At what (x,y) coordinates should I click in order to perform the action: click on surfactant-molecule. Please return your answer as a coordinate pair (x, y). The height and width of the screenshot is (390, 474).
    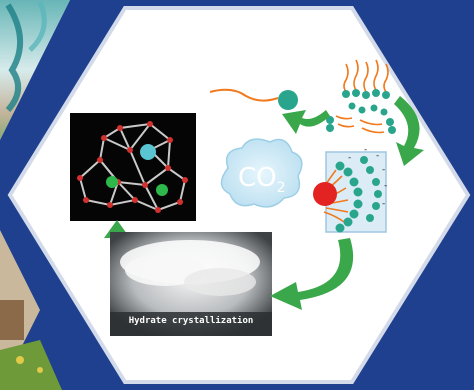
    Looking at the image, I should click on (253, 99).